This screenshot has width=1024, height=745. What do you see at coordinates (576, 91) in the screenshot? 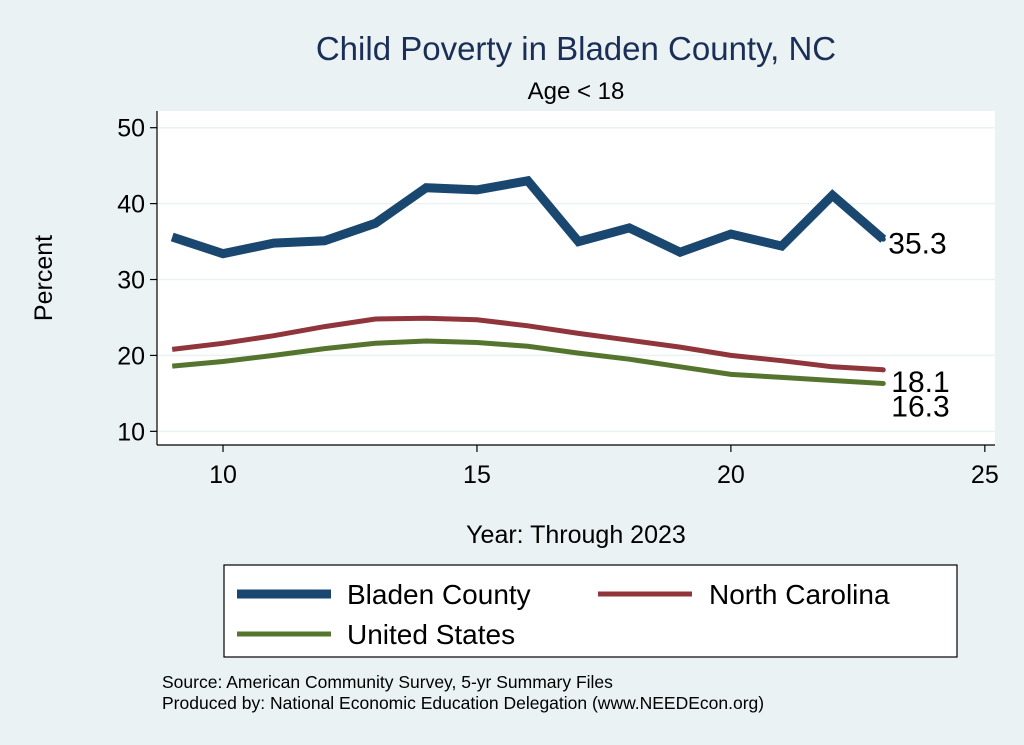
I see `chart-subtitle: Age < 18` at bounding box center [576, 91].